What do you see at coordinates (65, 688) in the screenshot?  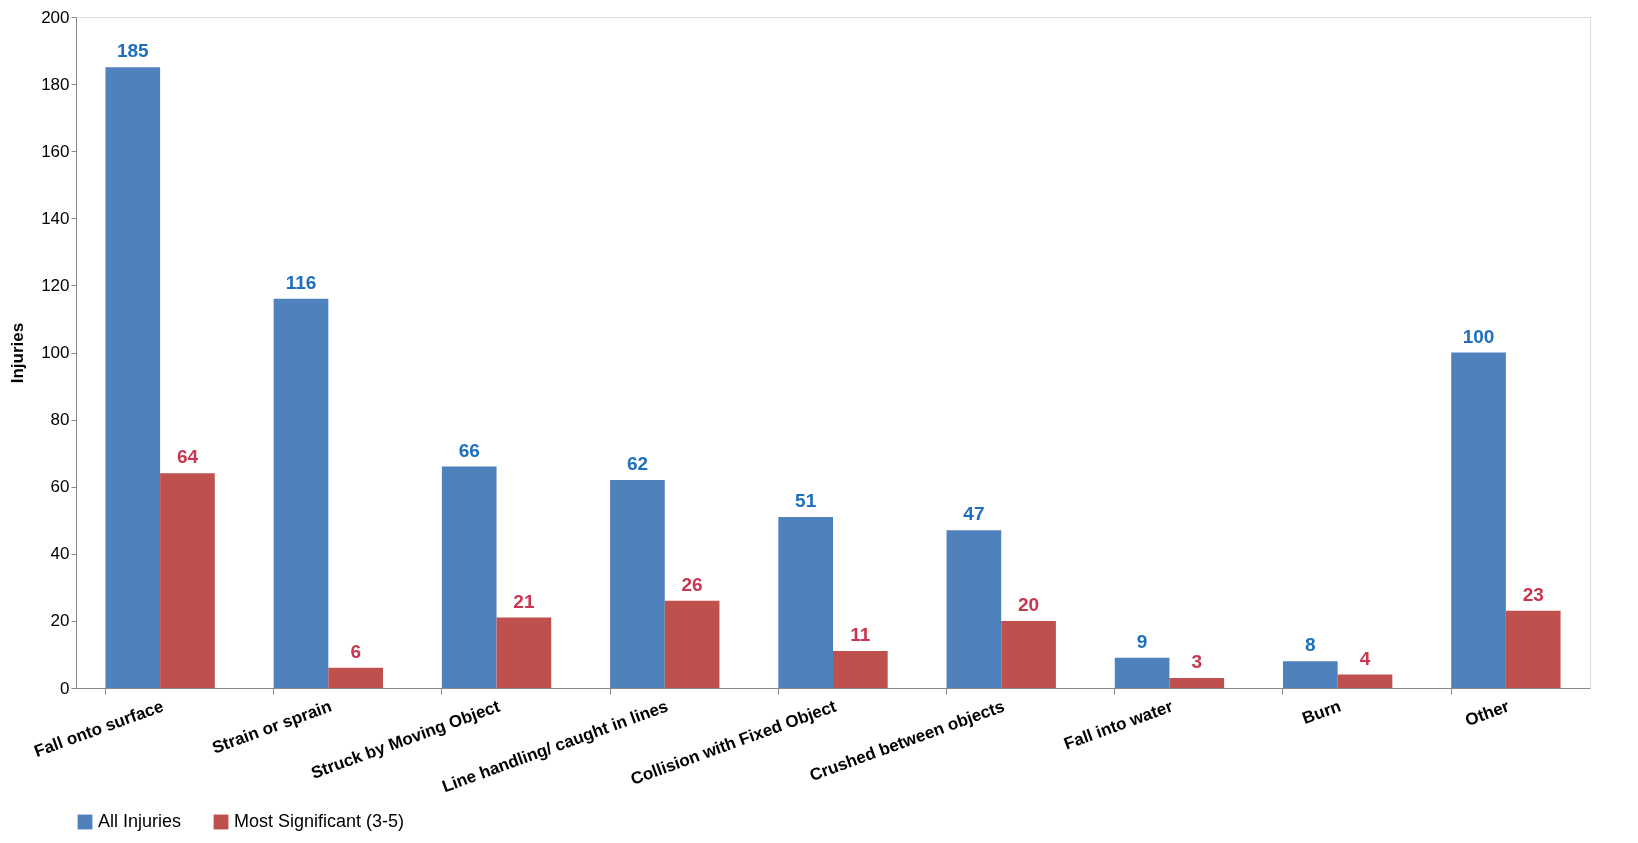 I see `y-tick-label: 0` at bounding box center [65, 688].